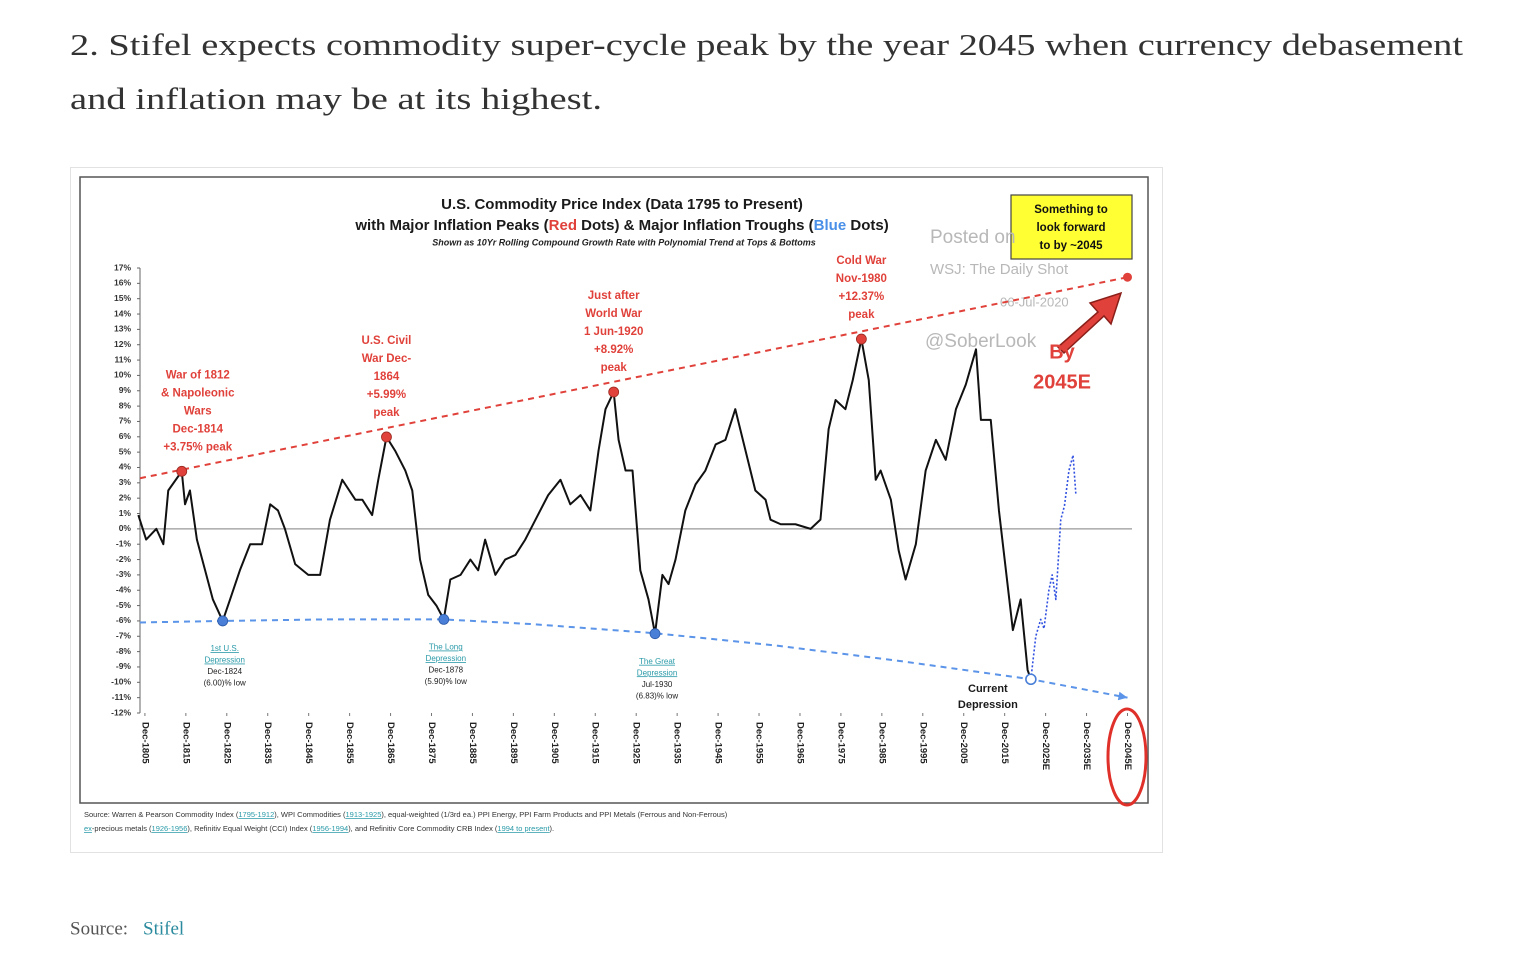  Describe the element at coordinates (695, 225) in the screenshot. I see `title-segment: Dots) & Major Inflation Troughs (` at that location.